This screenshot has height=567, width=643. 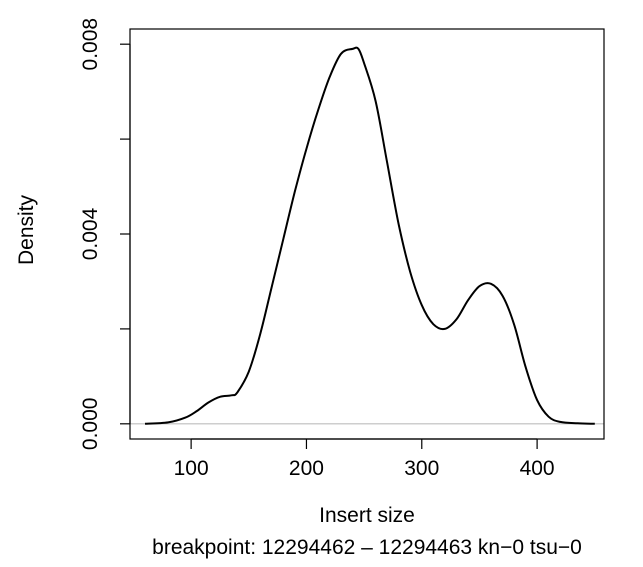 What do you see at coordinates (367, 515) in the screenshot?
I see `x-axis-label: Insert size` at bounding box center [367, 515].